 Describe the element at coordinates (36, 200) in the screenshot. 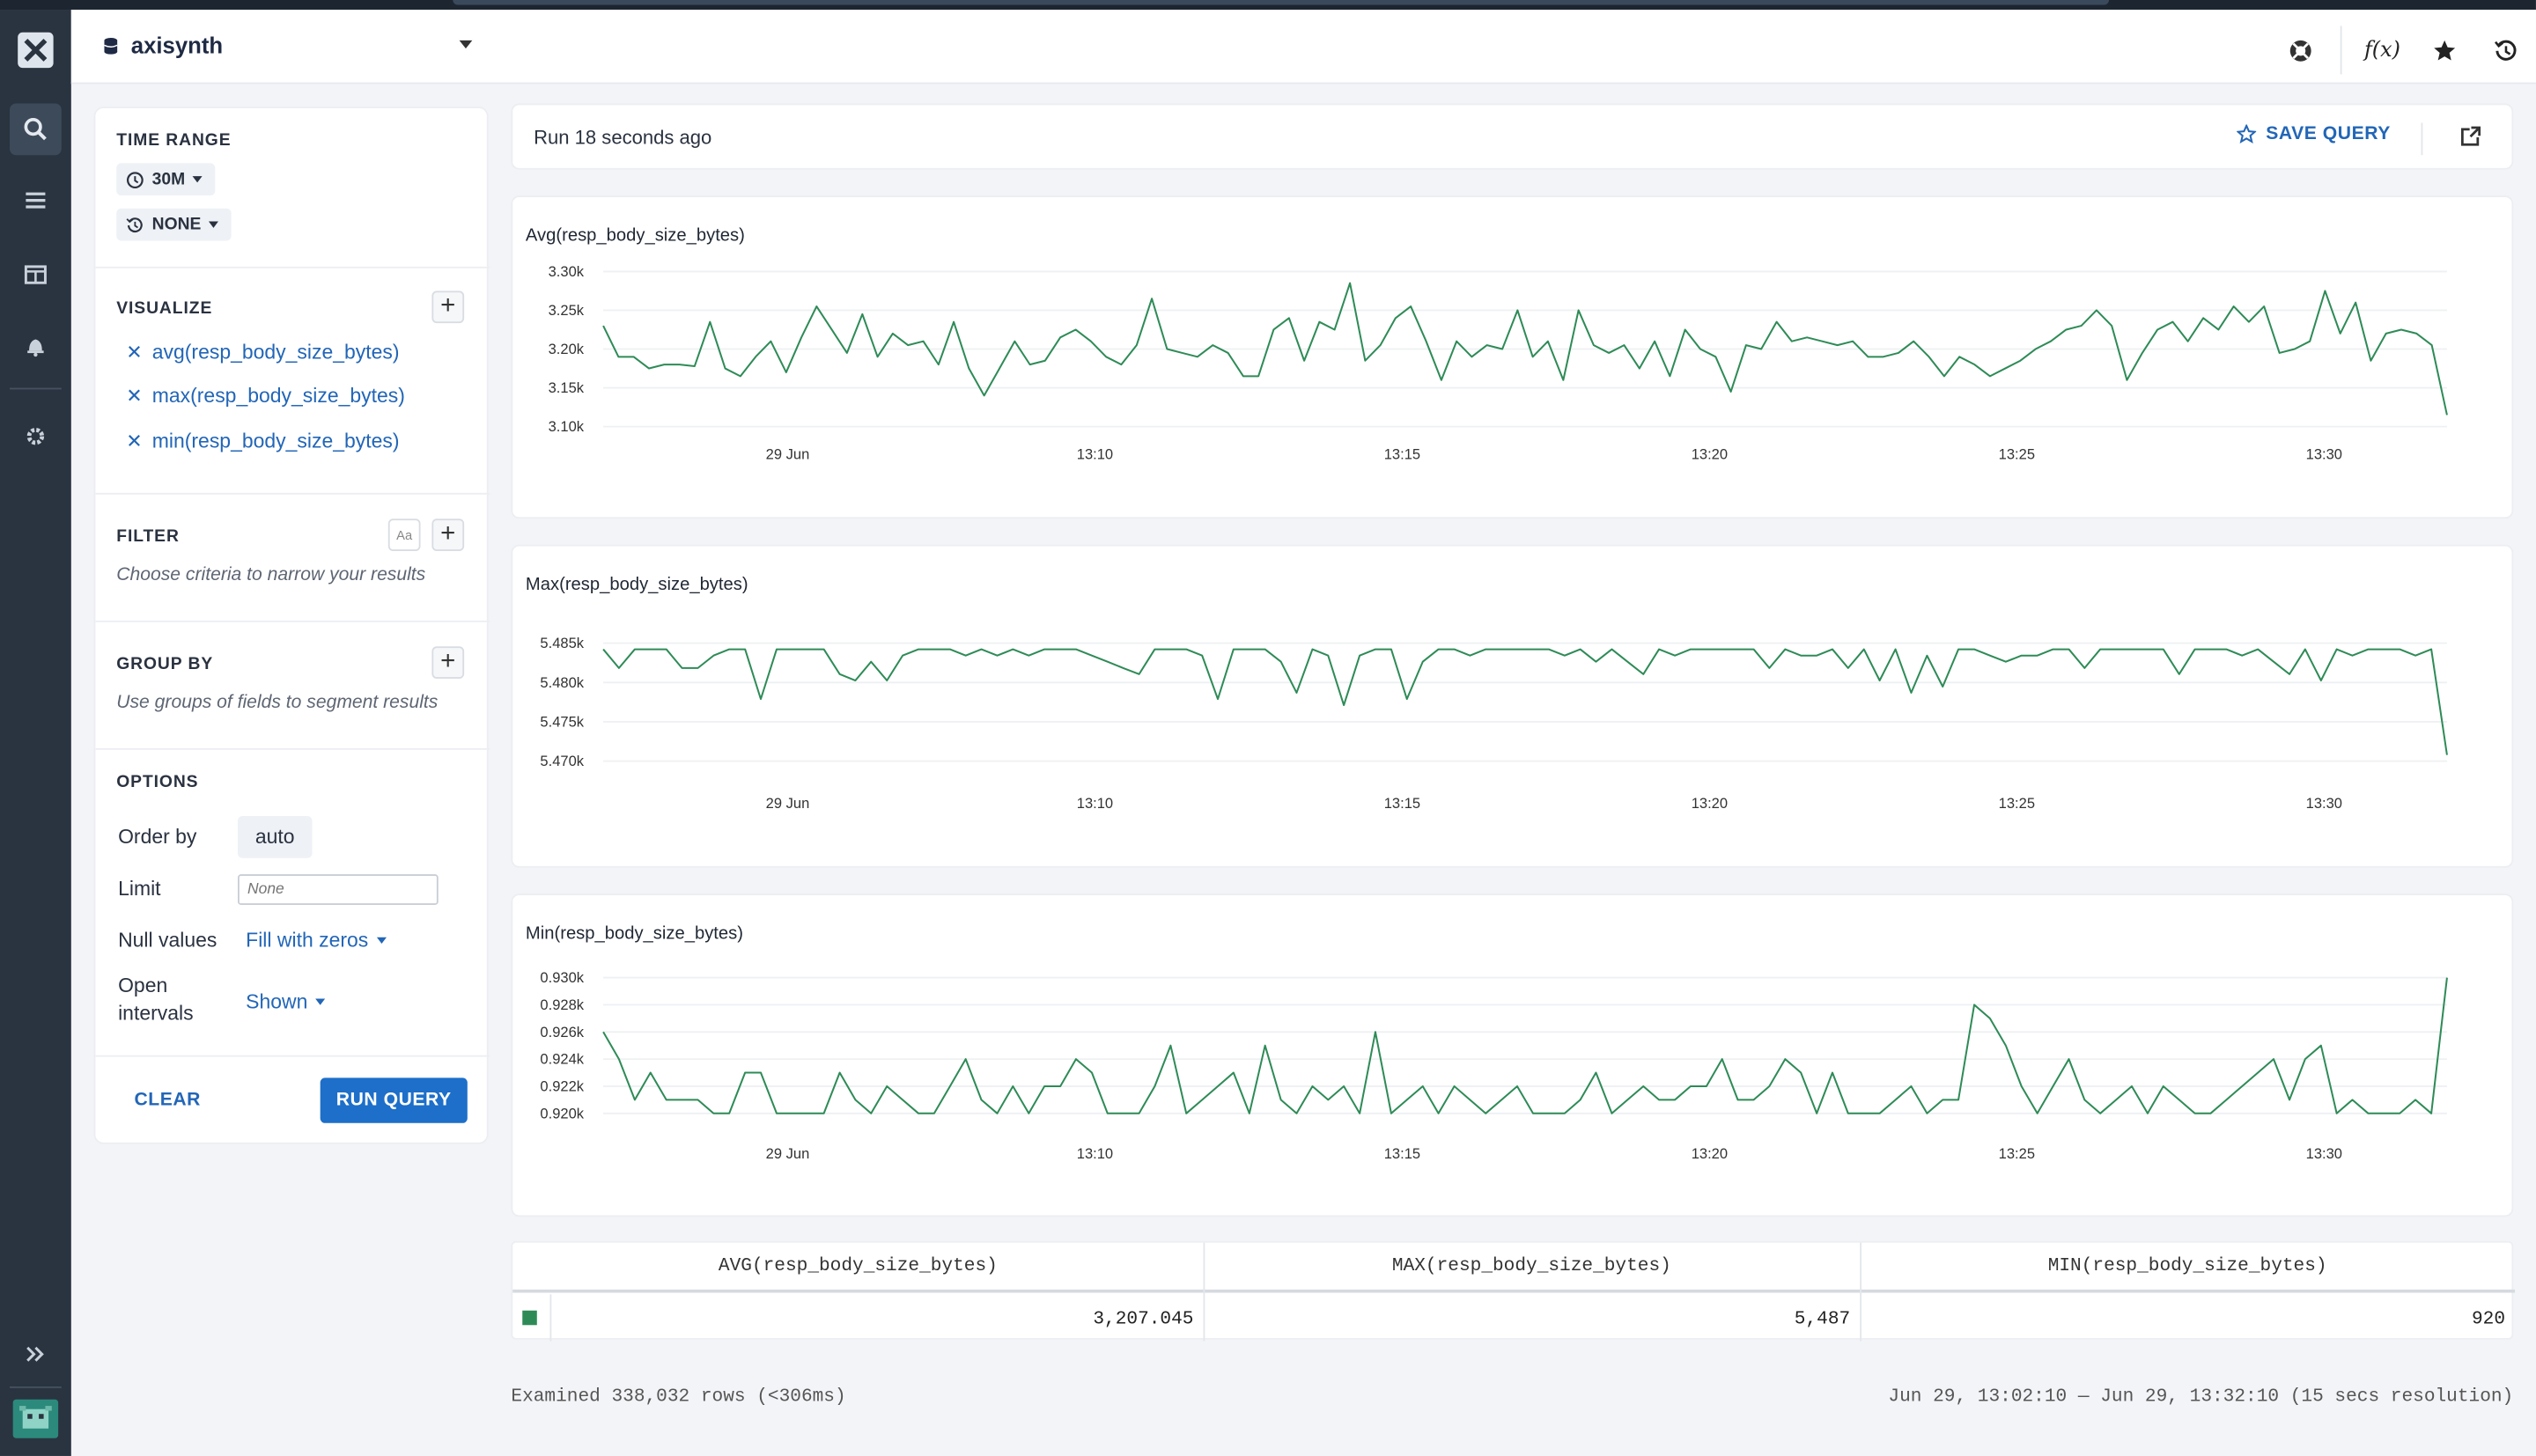

I see `list-icon` at that location.